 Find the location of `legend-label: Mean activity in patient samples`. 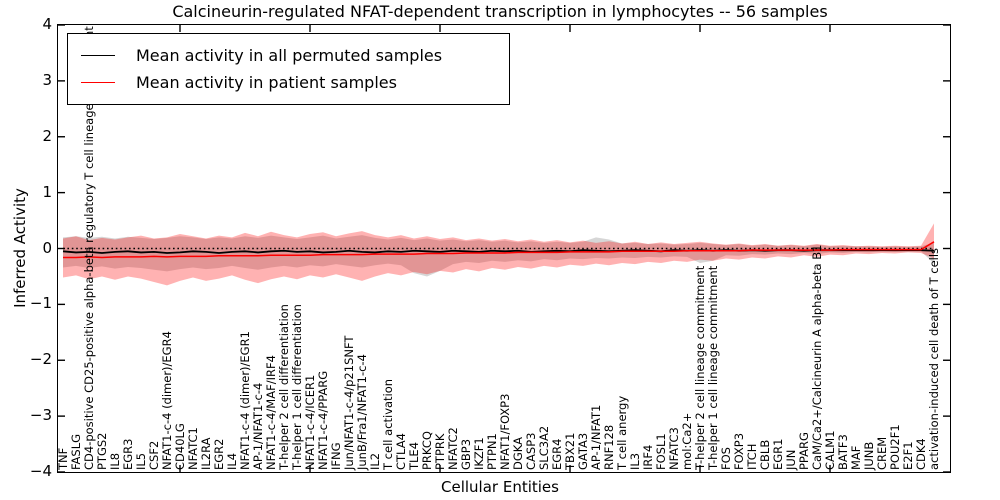

legend-label: Mean activity in patient samples is located at coordinates (266, 82).